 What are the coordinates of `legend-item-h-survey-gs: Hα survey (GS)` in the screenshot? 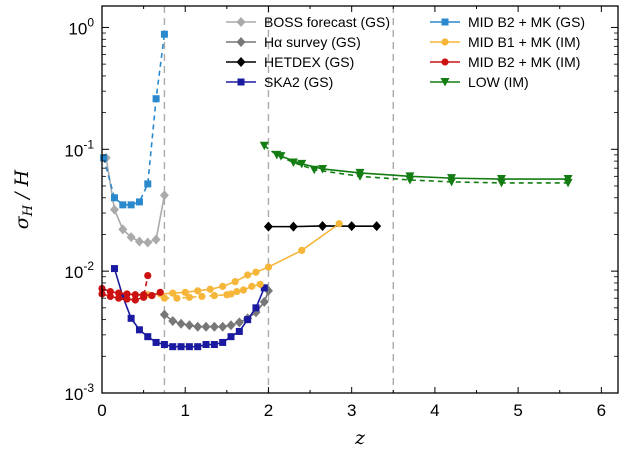 It's located at (293, 42).